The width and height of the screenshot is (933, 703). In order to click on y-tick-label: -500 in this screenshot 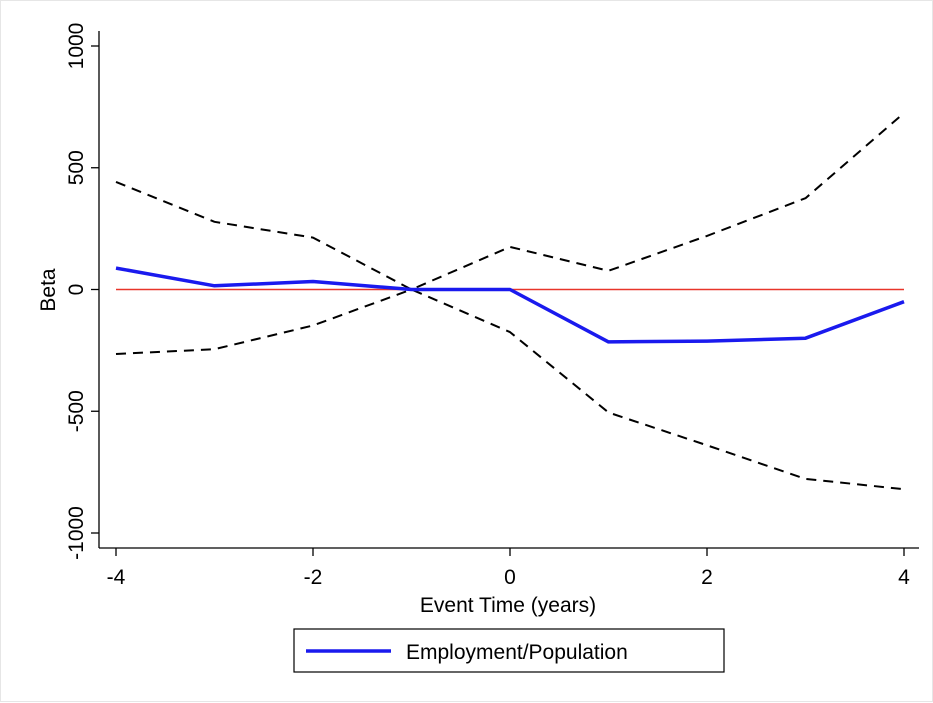, I will do `click(76, 411)`.